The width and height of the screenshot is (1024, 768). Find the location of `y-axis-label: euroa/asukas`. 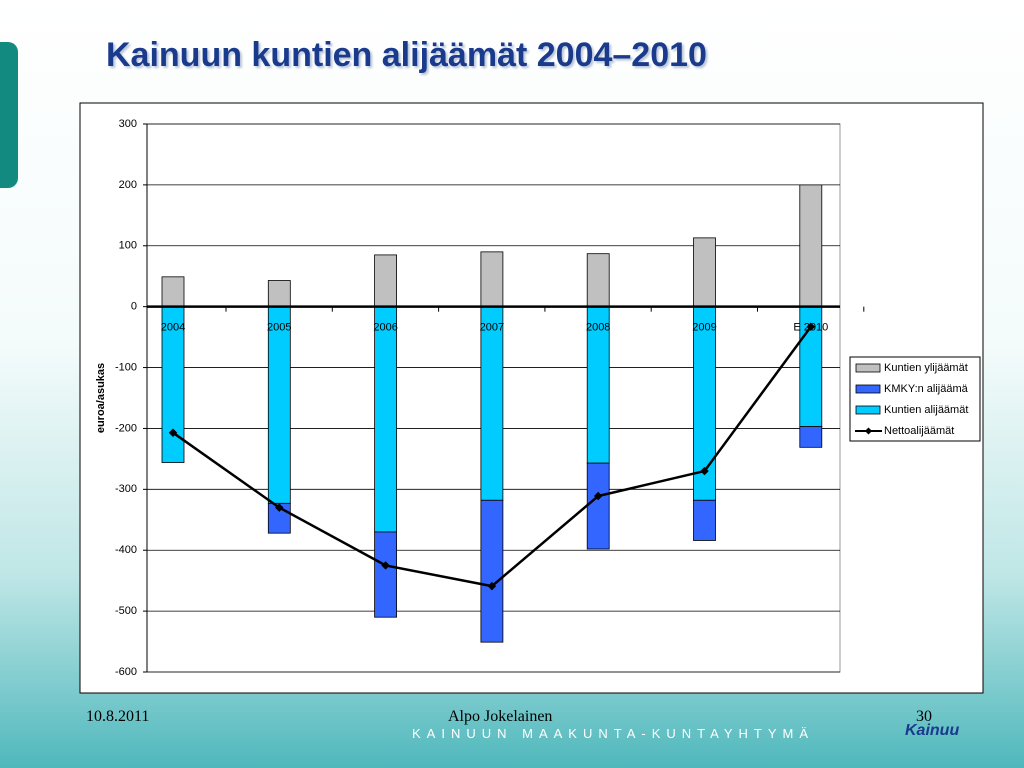

y-axis-label: euroa/asukas is located at coordinates (101, 398).